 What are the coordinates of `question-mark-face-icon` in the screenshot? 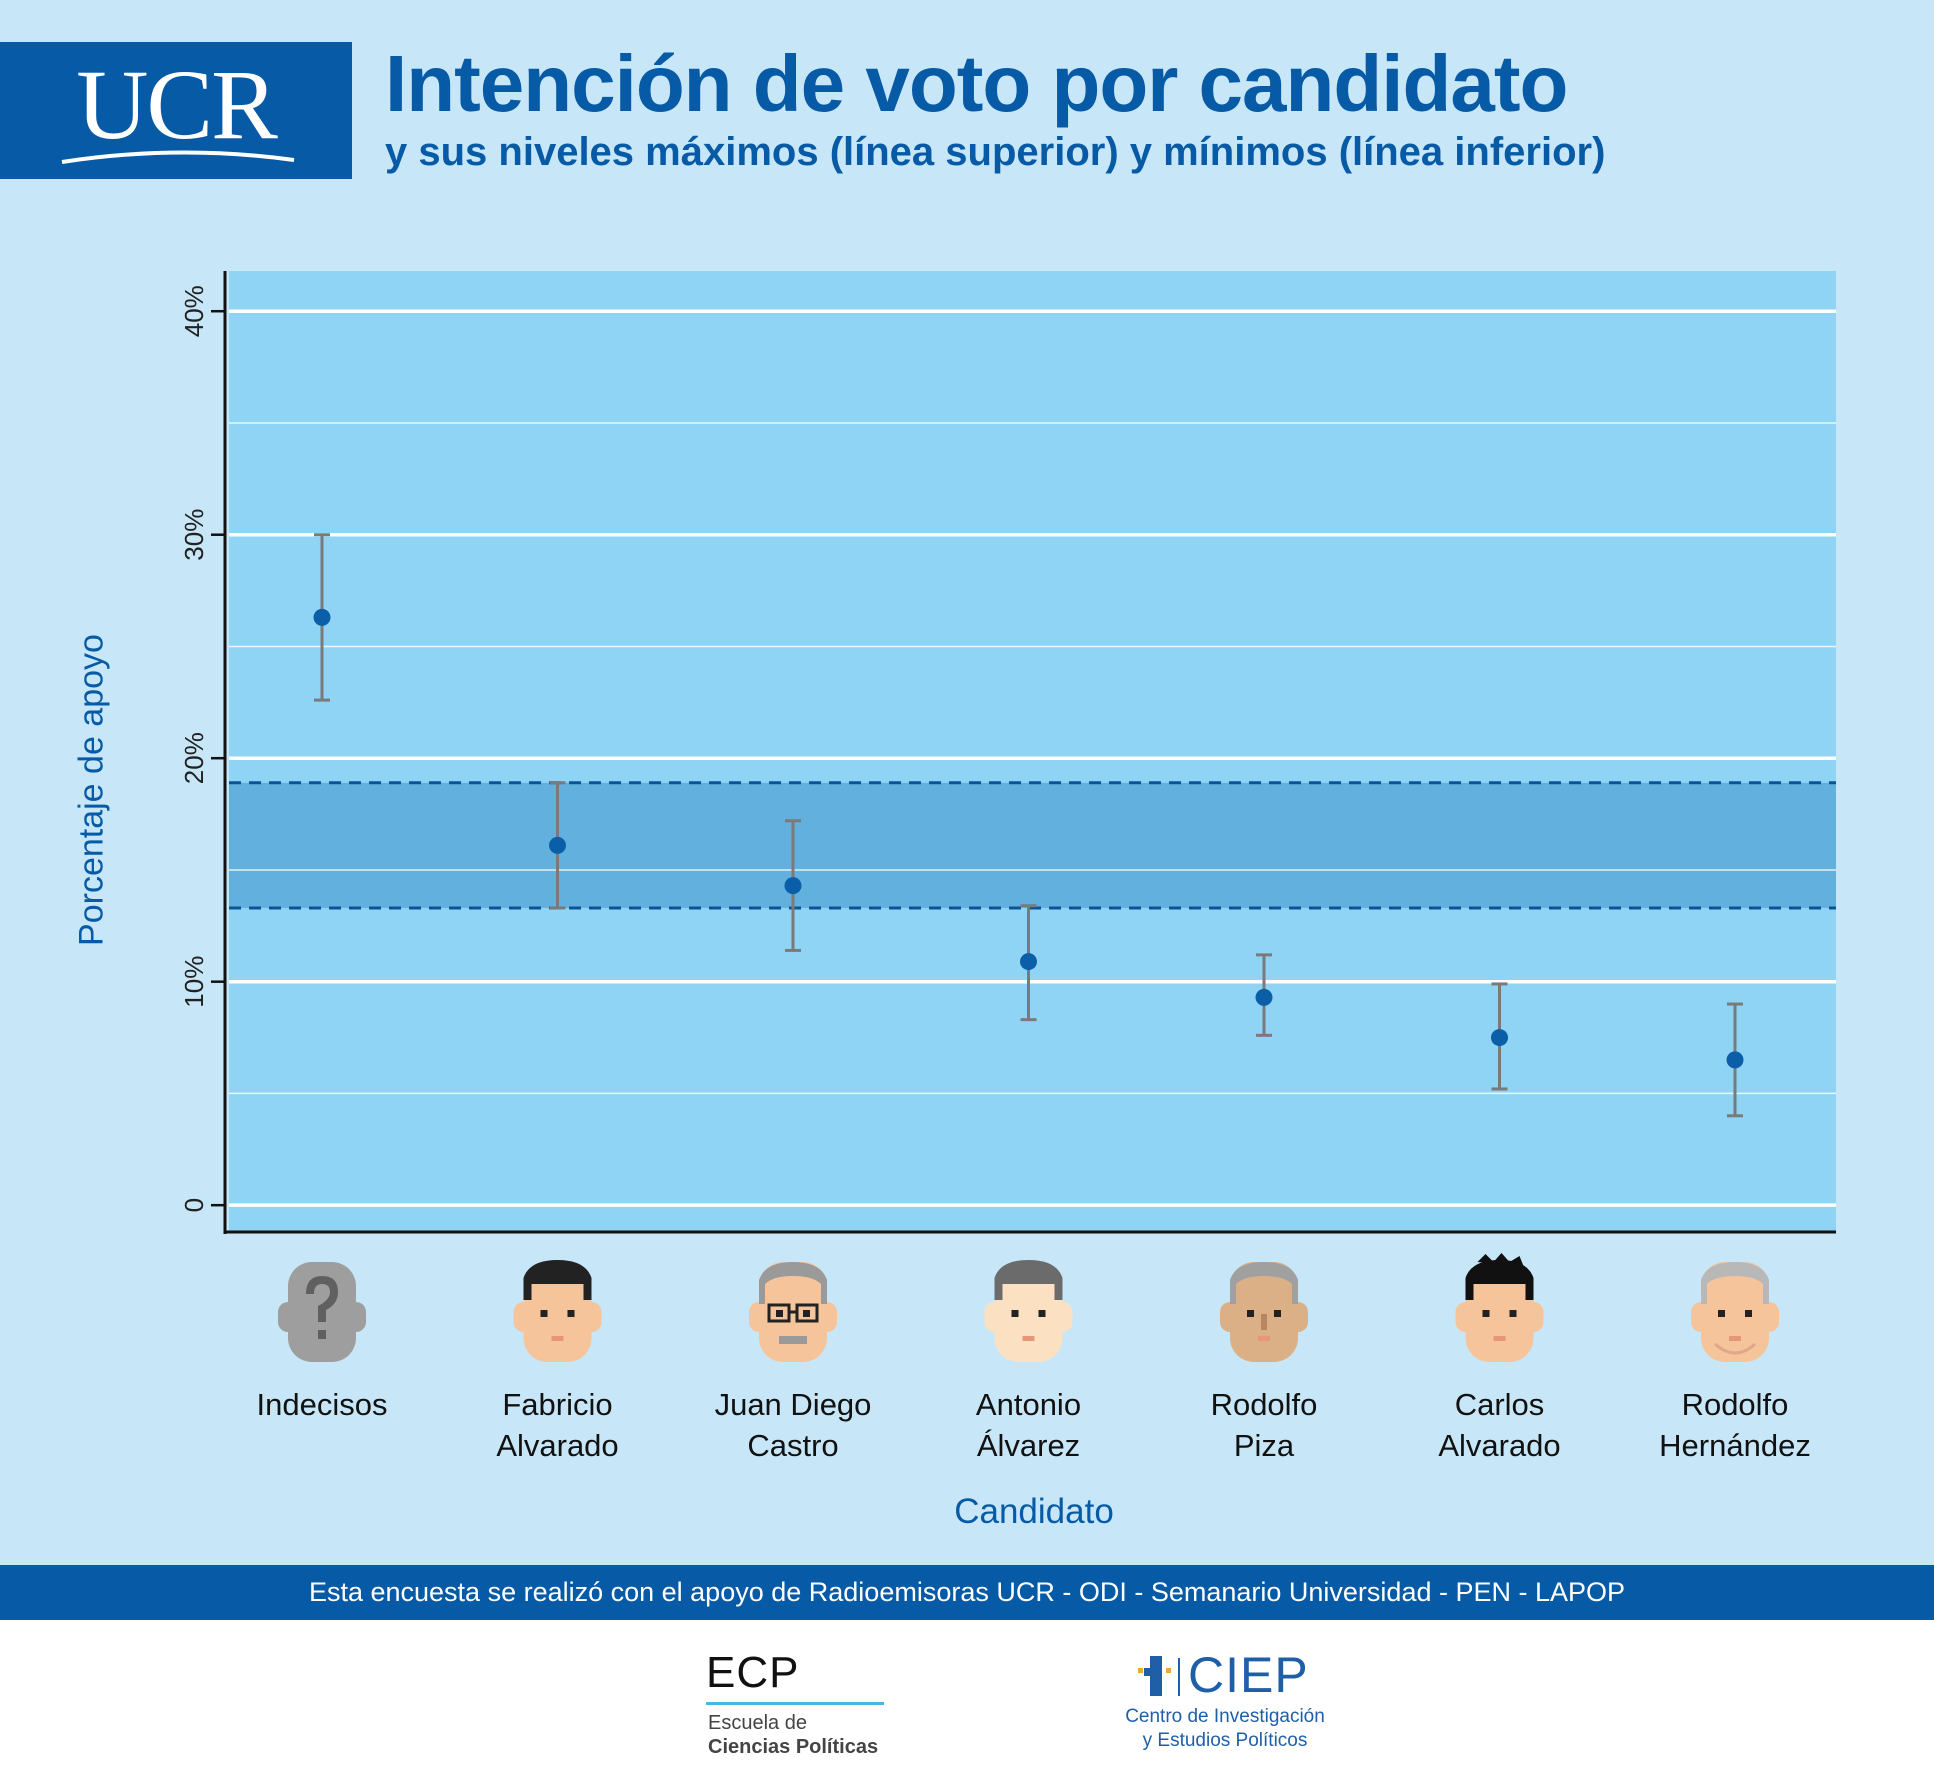 It's located at (322, 1312).